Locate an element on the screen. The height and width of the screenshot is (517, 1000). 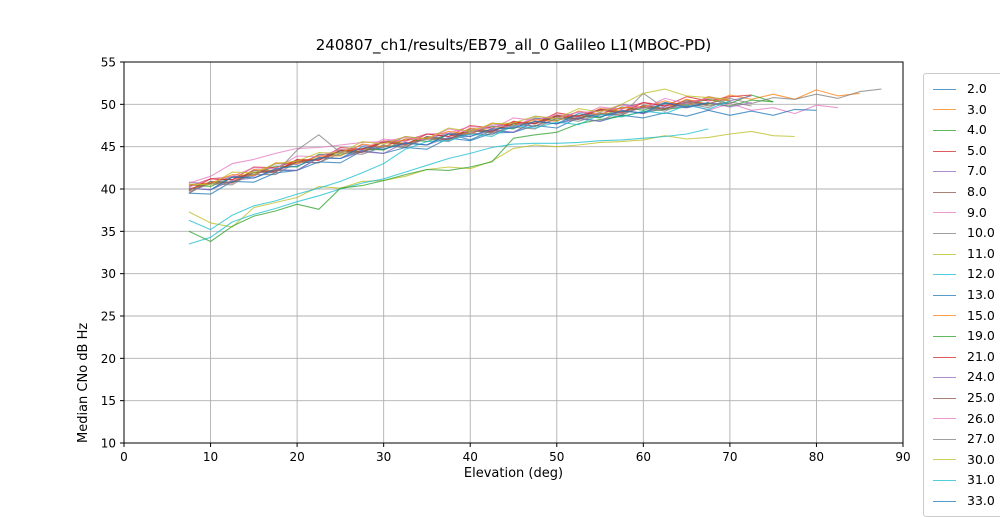
legend-label: 8.0 is located at coordinates (977, 192).